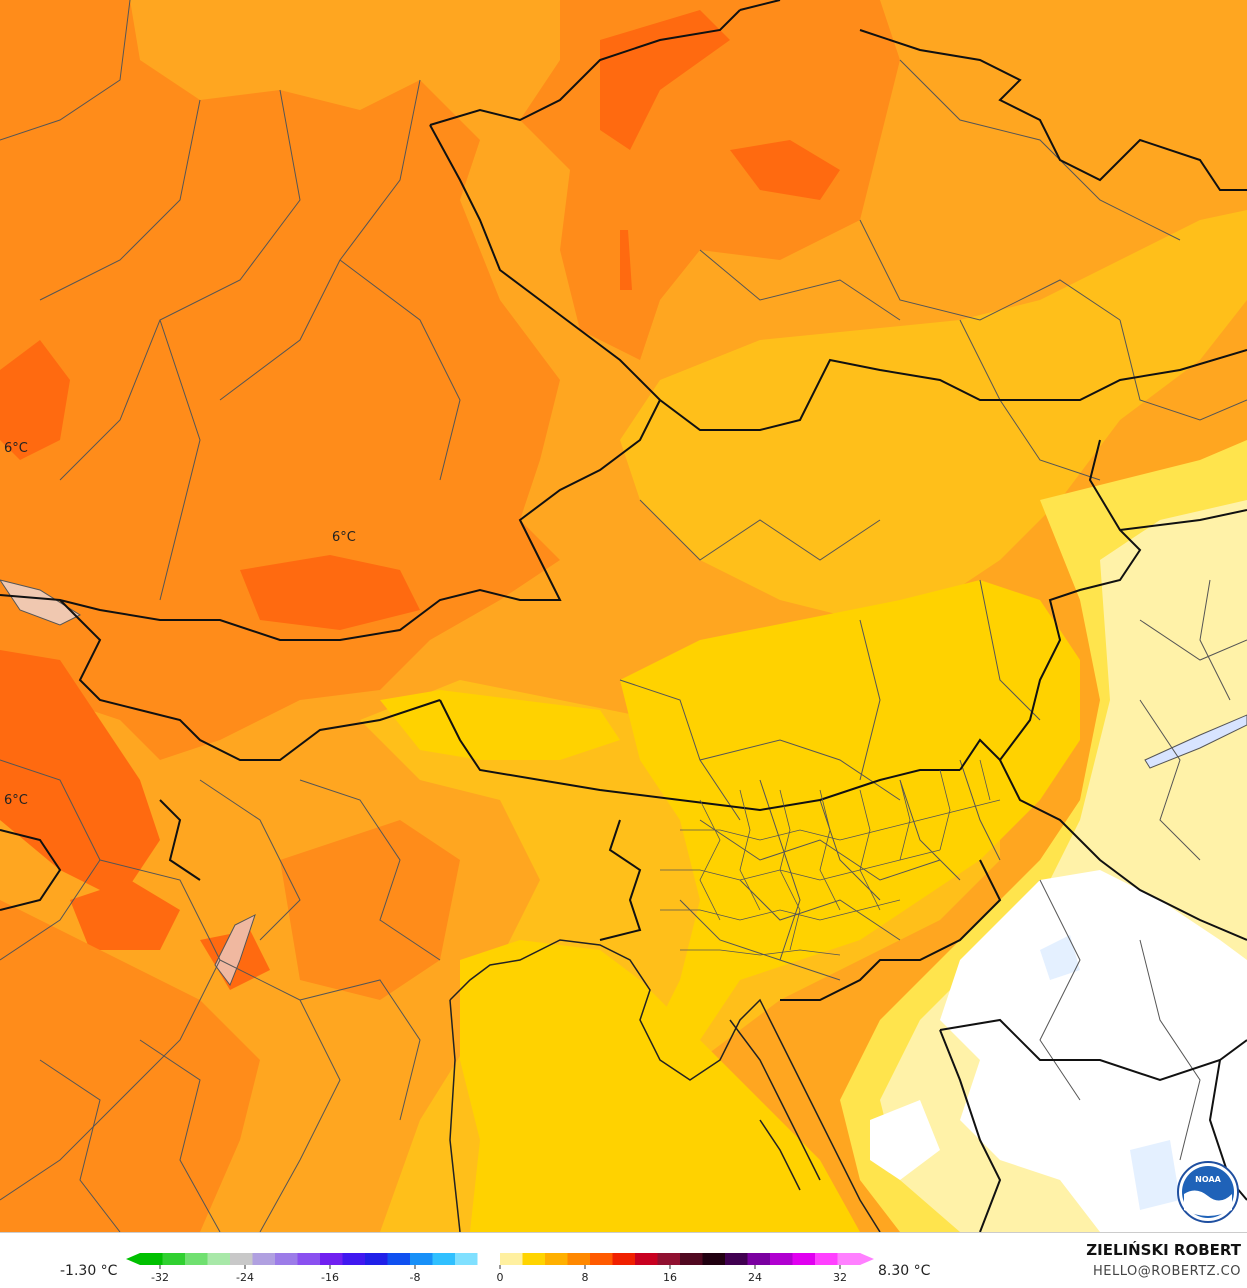  What do you see at coordinates (16, 448) in the screenshot?
I see `isotherm-label-west: 6°C` at bounding box center [16, 448].